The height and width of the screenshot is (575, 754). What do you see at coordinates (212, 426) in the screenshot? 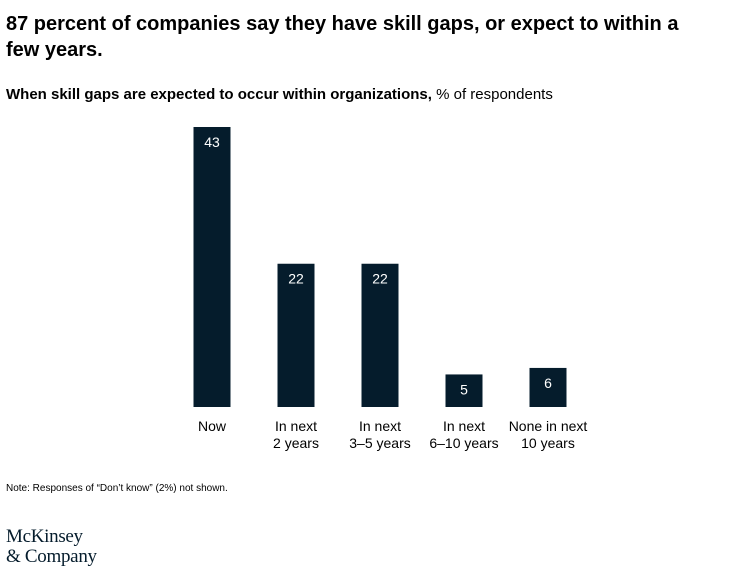
I see `category-label-0: Now` at bounding box center [212, 426].